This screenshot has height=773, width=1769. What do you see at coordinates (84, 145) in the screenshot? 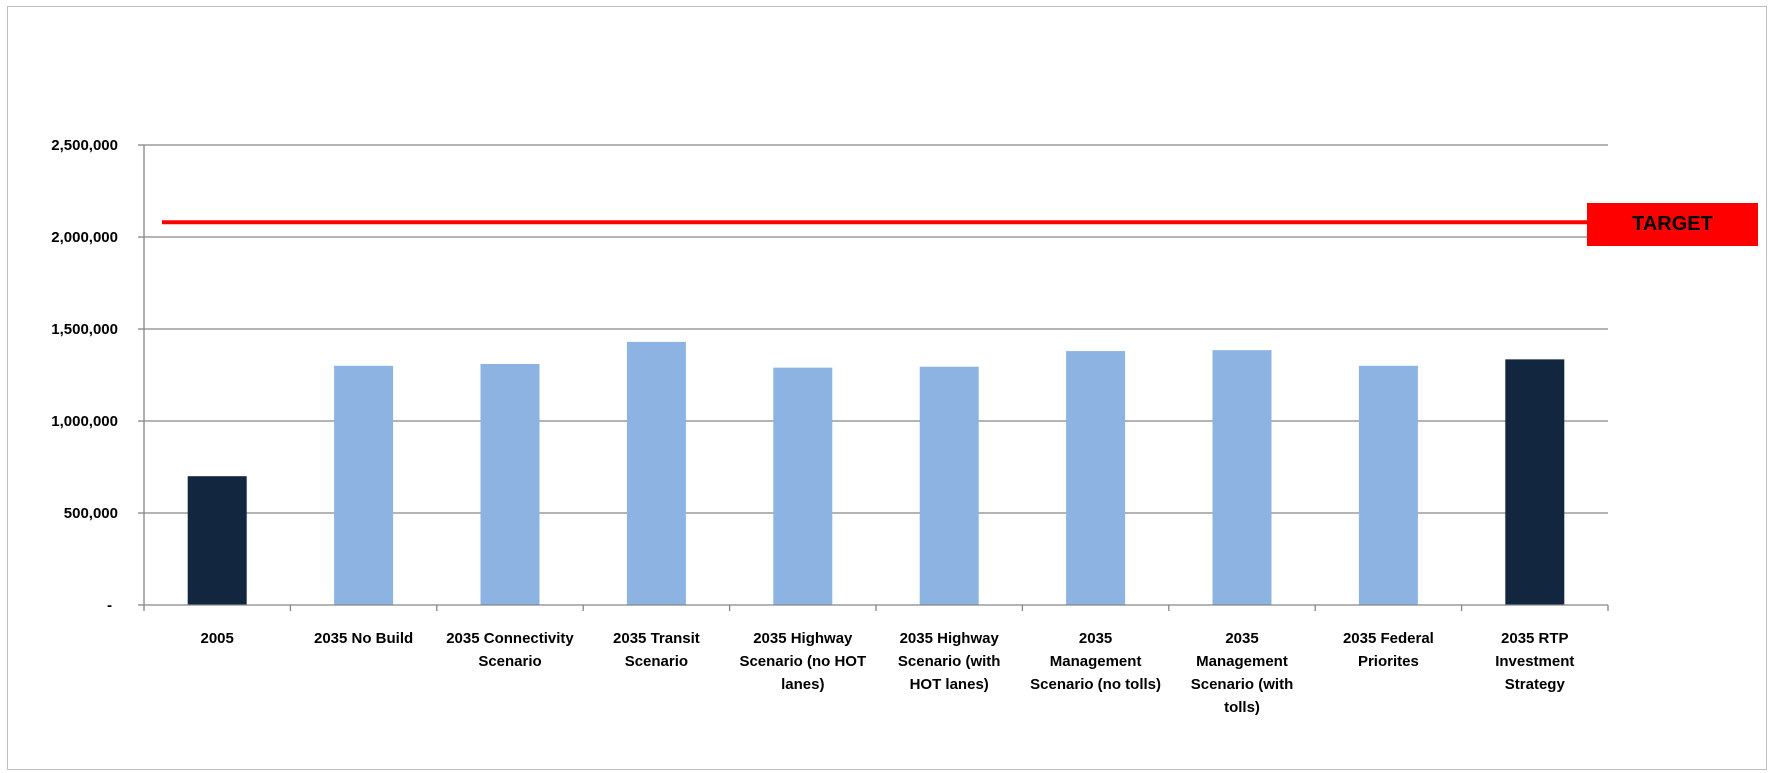
I see `y-tick-label: 2,500,000` at bounding box center [84, 145].